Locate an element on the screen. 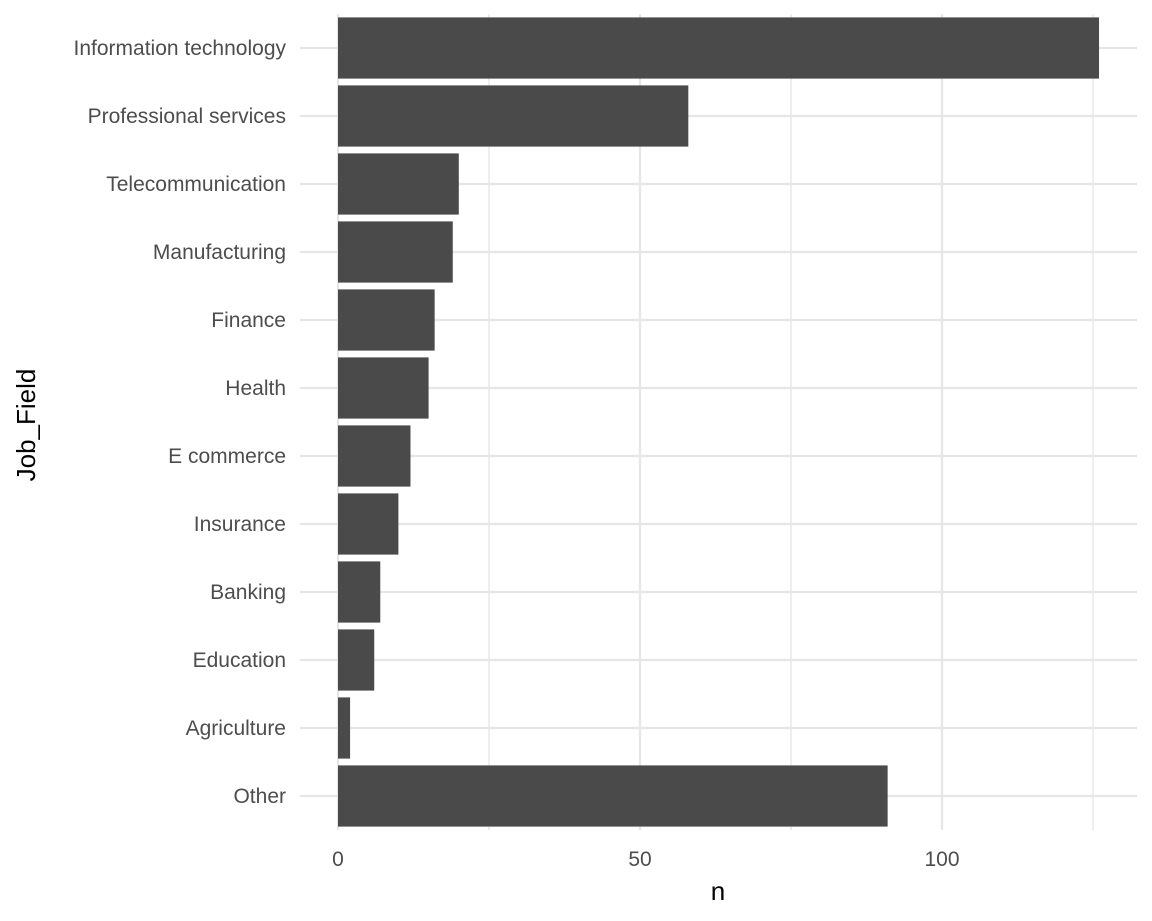 The image size is (1152, 921). y-tick-label: Professional services is located at coordinates (187, 116).